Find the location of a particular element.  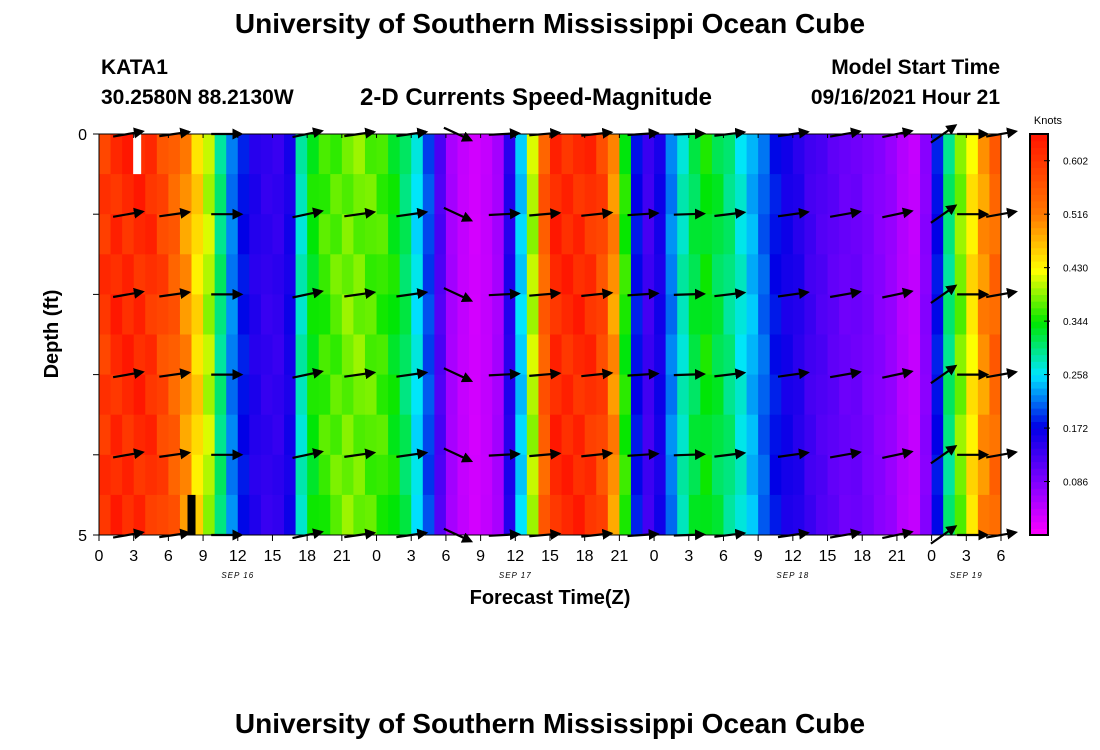

colorbar-tick-label: 0.172 is located at coordinates (1075, 429).